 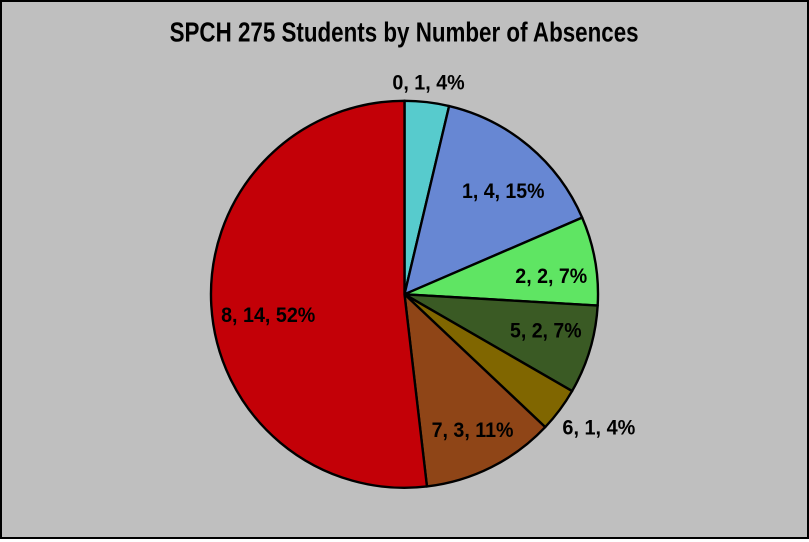 What do you see at coordinates (503, 191) in the screenshot?
I see `svg-text: 1, 4, 15%` at bounding box center [503, 191].